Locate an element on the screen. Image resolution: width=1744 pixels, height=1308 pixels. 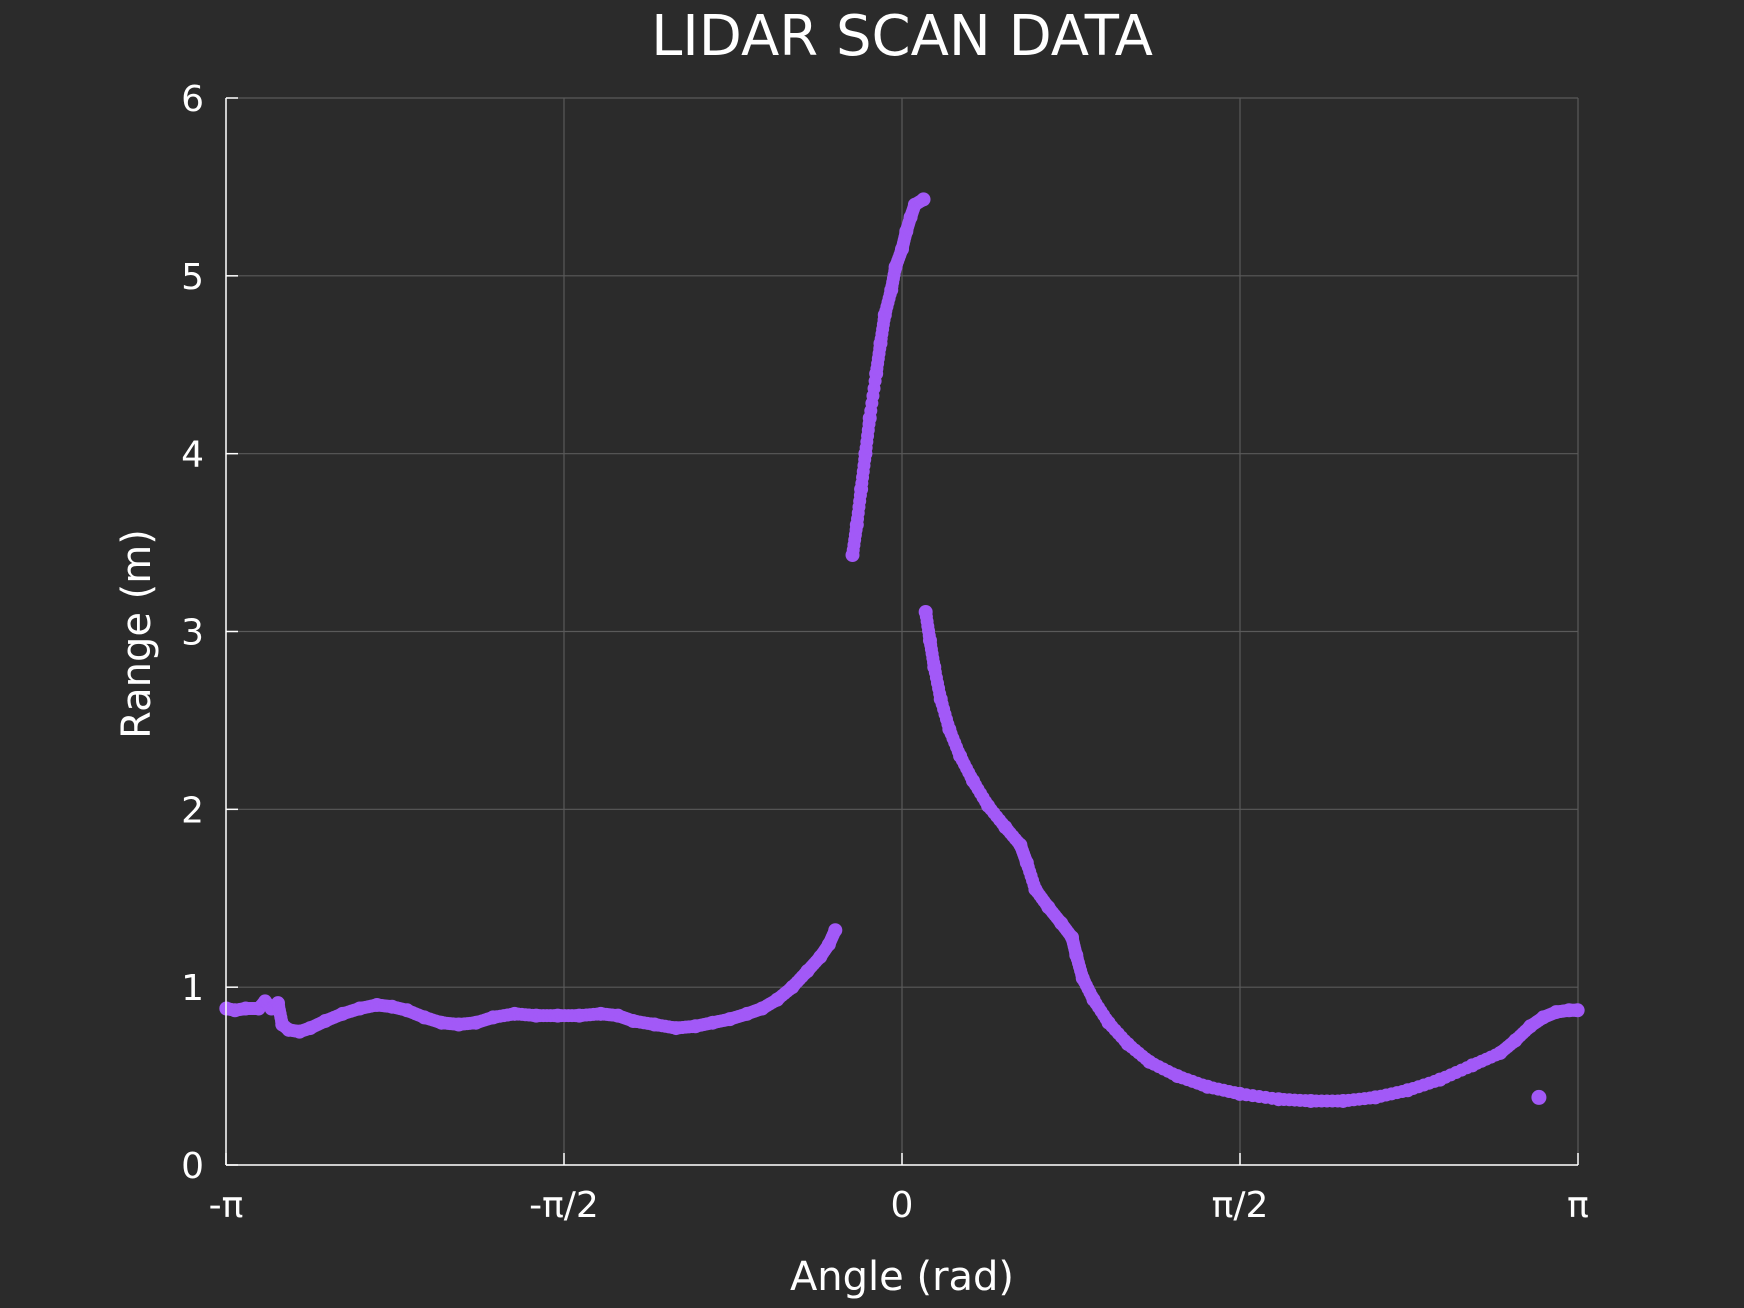
x-tick-label: π is located at coordinates (1578, 1205).